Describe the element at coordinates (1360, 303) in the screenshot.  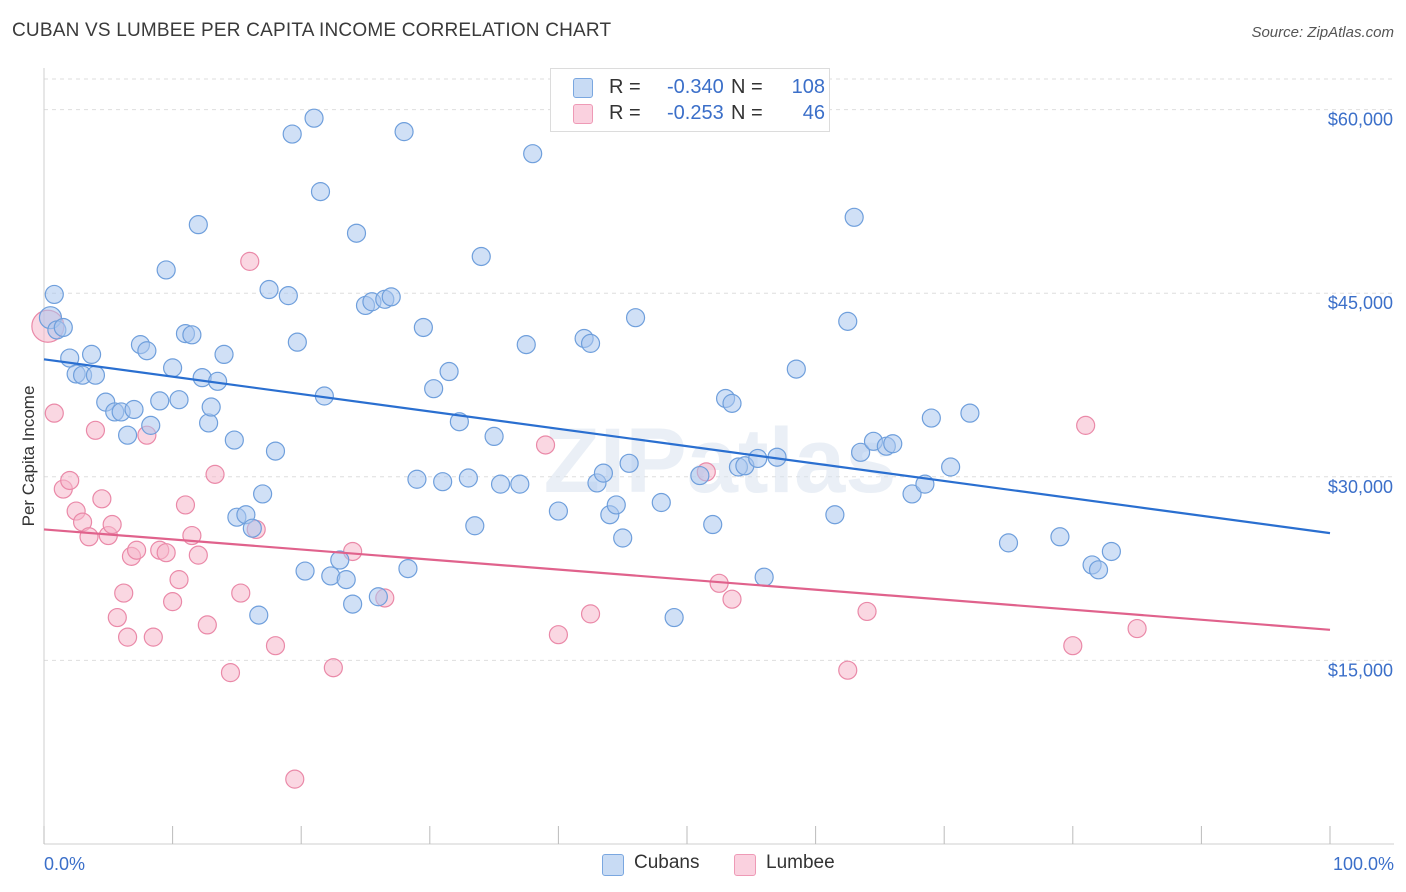
I see `y-tick-label: $45,000` at that location.